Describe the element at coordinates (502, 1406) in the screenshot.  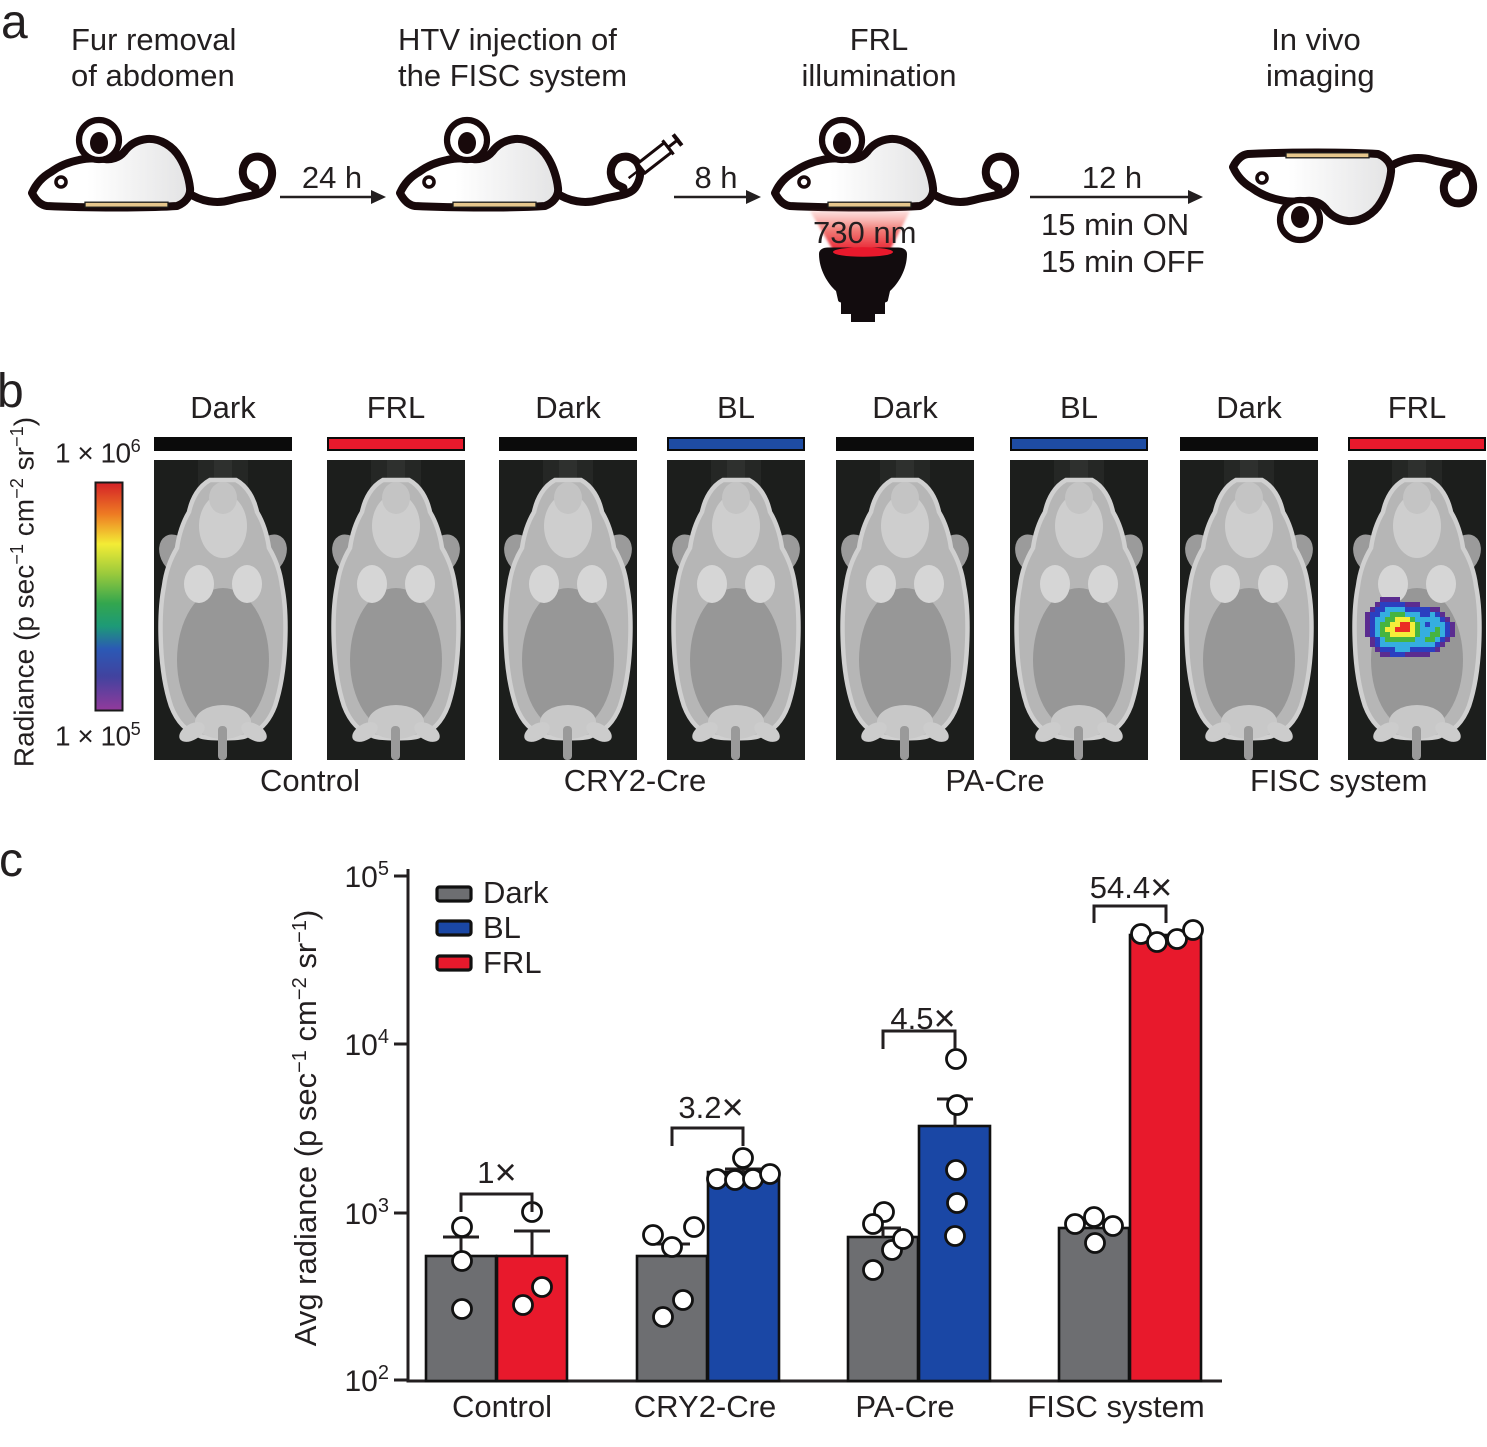
I see `svg-text: Control` at that location.